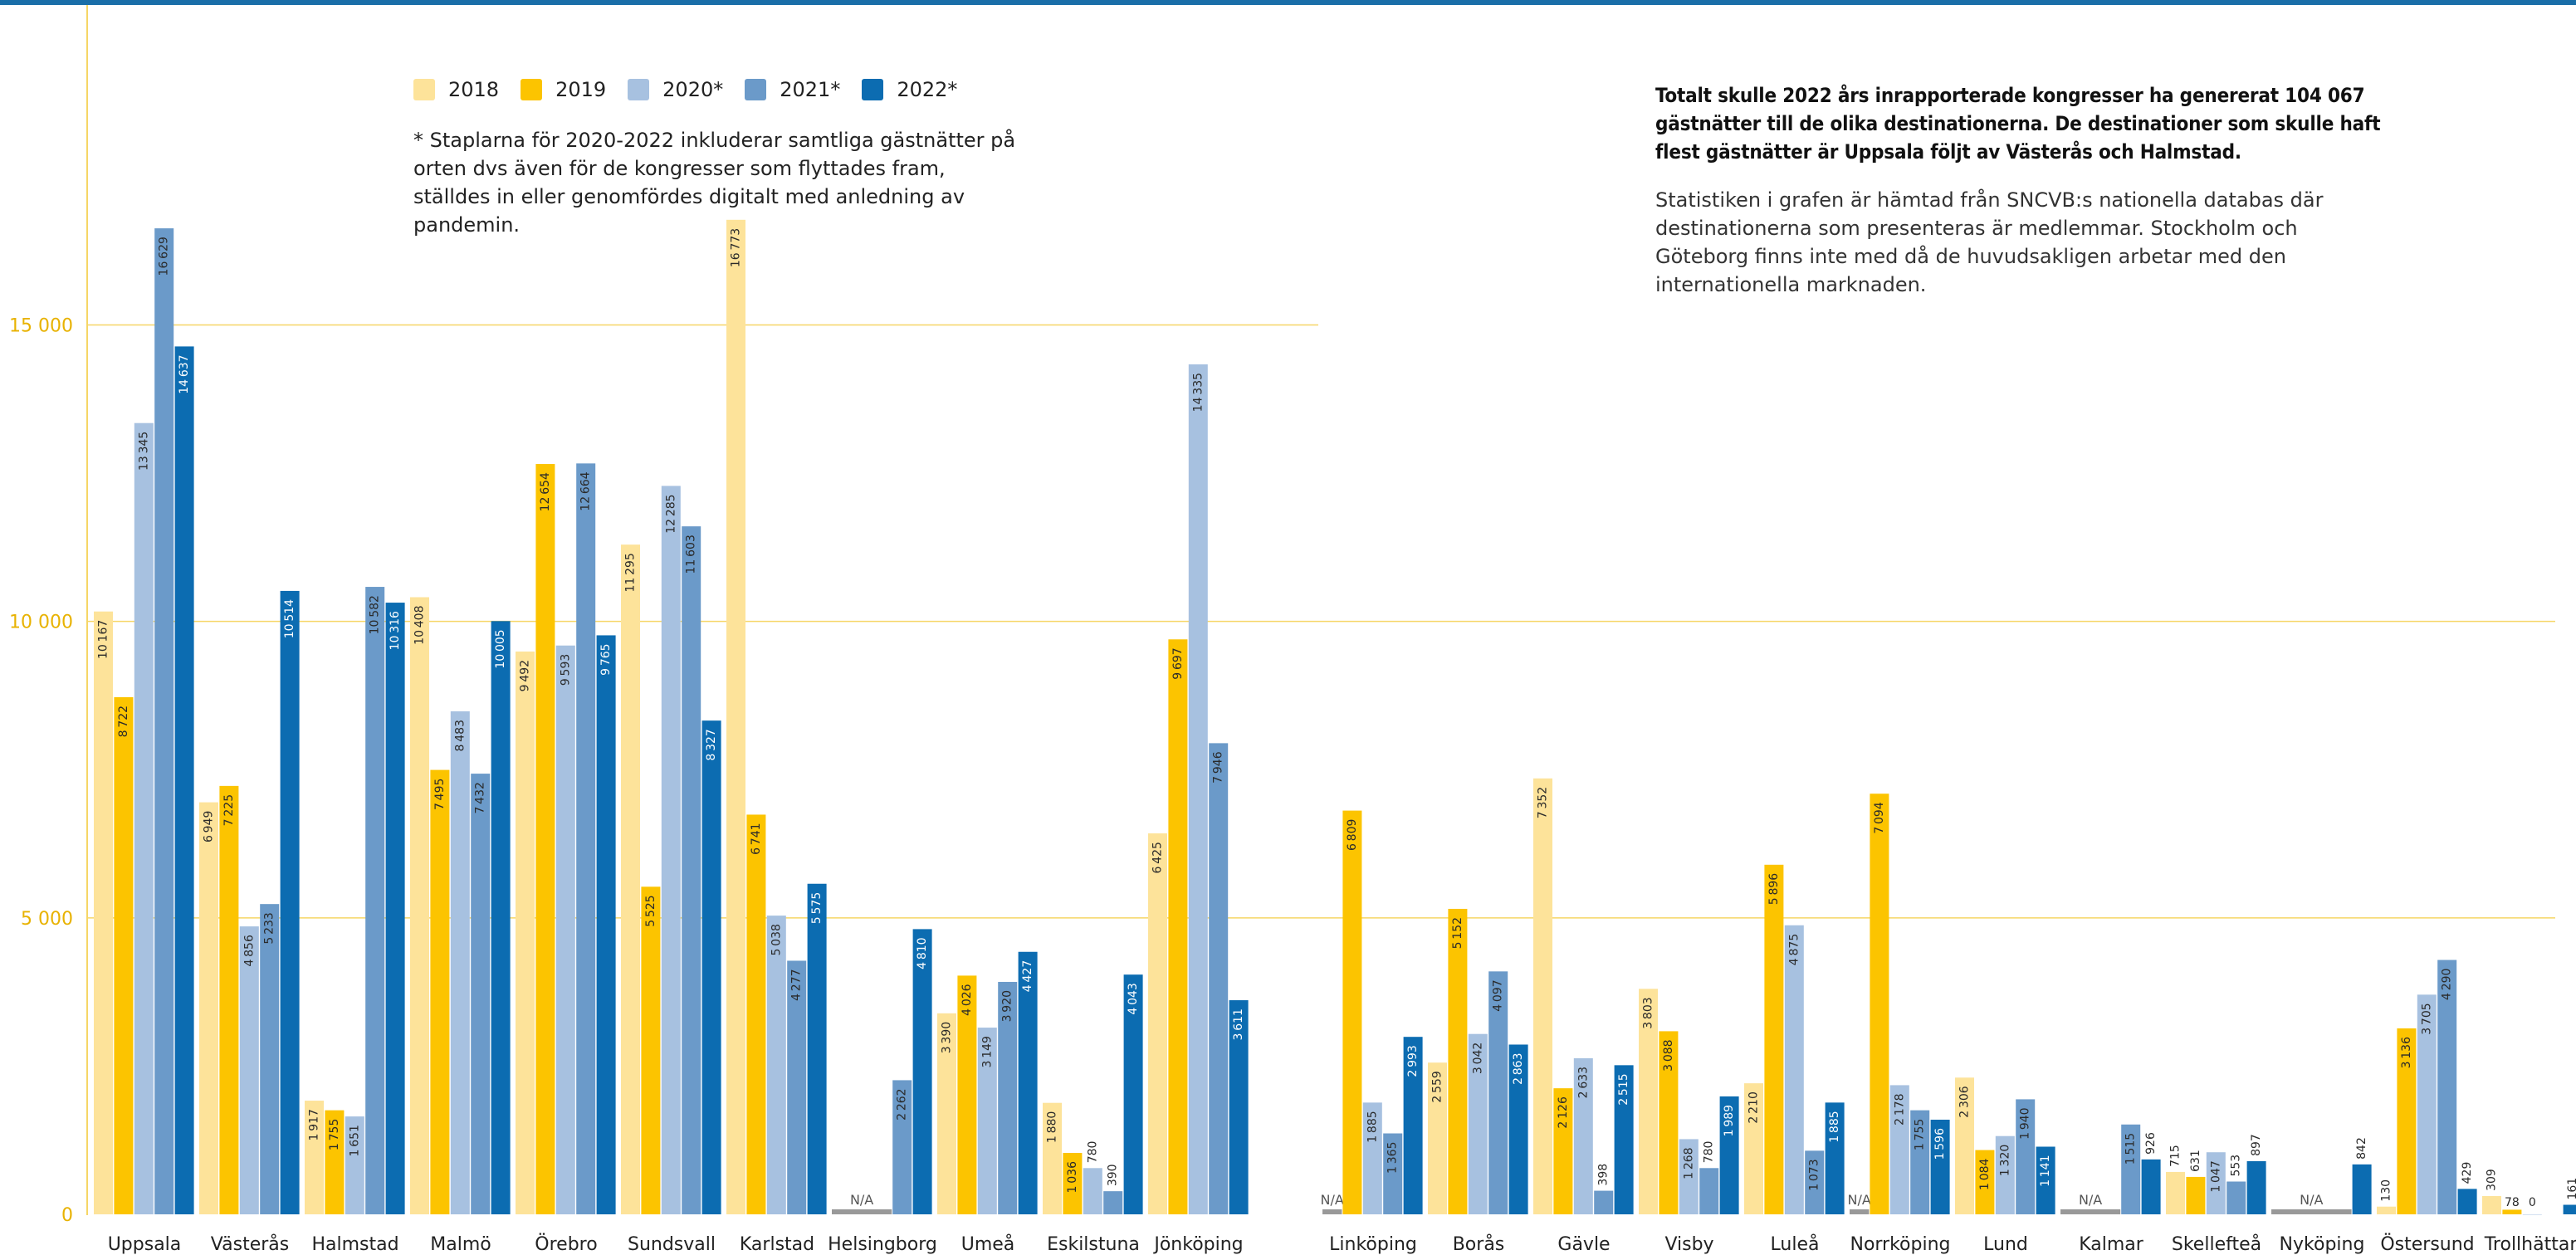 Image resolution: width=2576 pixels, height=1255 pixels. What do you see at coordinates (1238, 1024) in the screenshot?
I see `bar-value-label: 3 611` at bounding box center [1238, 1024].